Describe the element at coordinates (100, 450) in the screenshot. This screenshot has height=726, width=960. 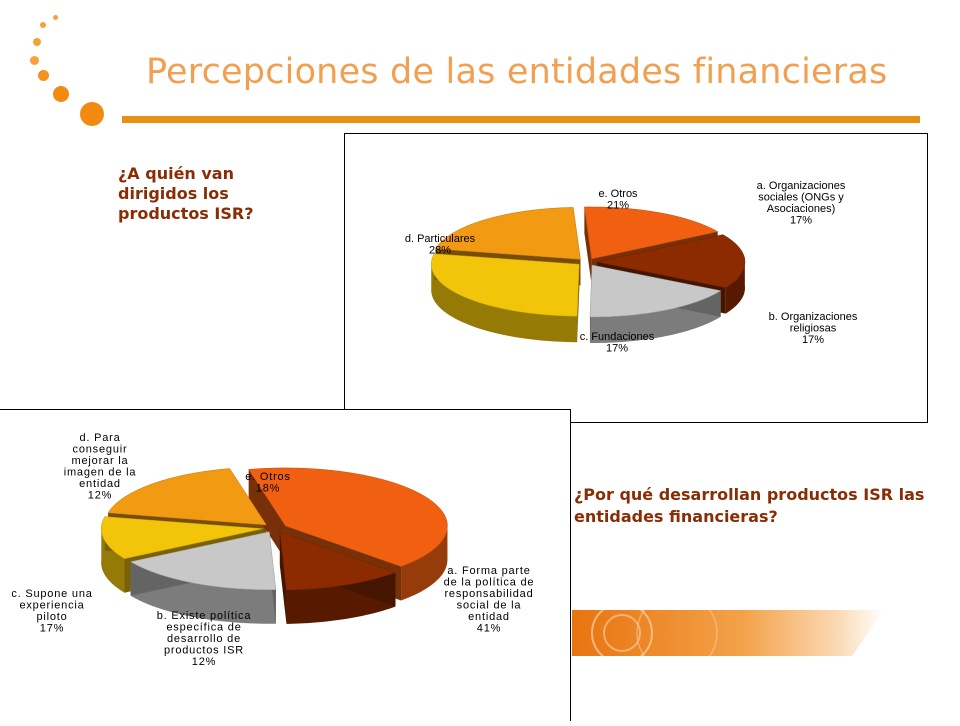
I see `slice-label-line: conseguir` at that location.